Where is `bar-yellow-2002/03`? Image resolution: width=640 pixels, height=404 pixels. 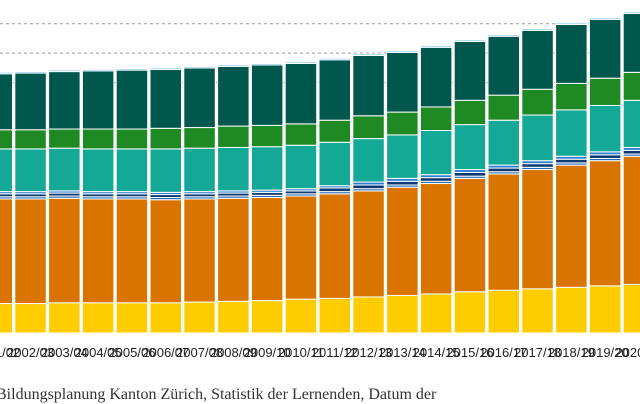
bar-yellow-2002/03 is located at coordinates (30, 318).